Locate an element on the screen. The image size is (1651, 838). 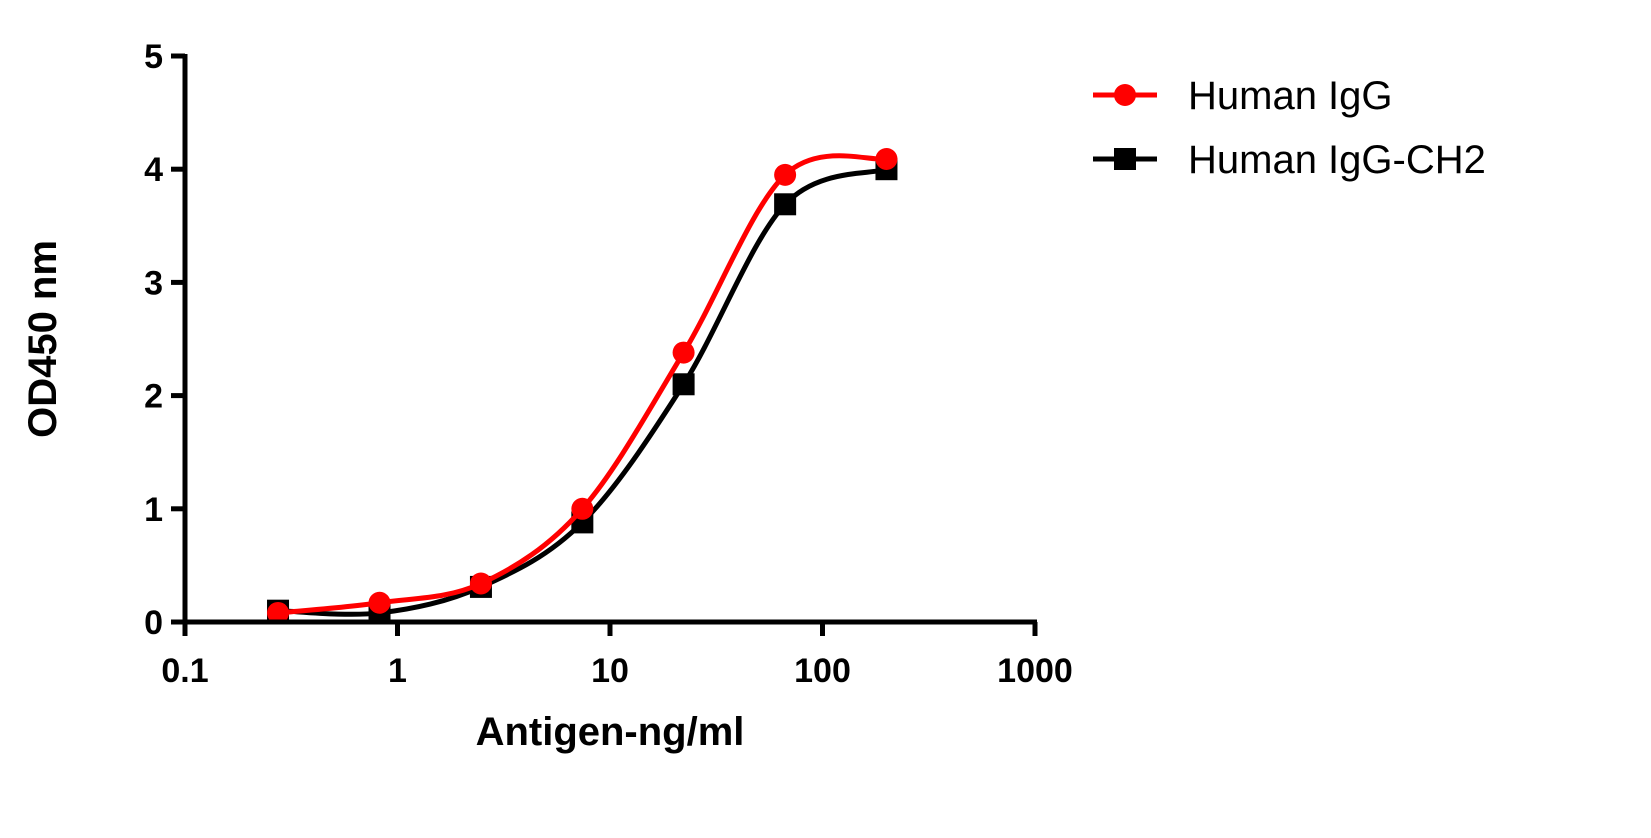
y-tick-label: 0 is located at coordinates (153, 623).